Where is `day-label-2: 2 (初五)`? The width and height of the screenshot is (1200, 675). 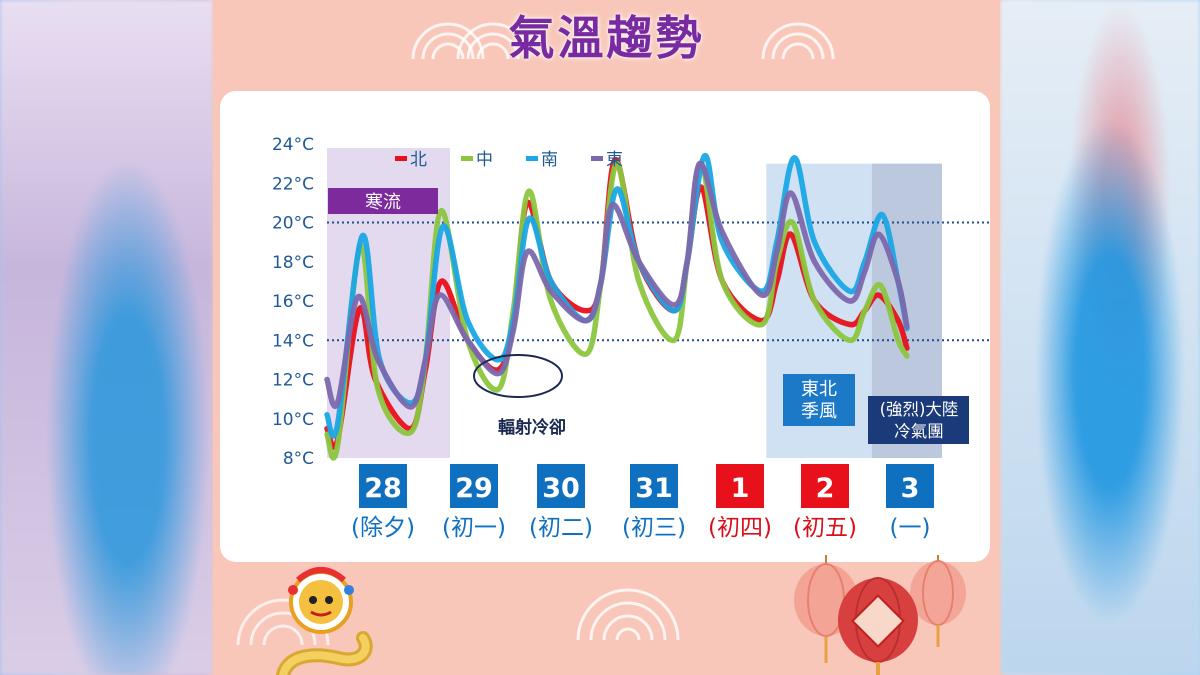
day-label-2: 2 (初五) is located at coordinates (825, 502).